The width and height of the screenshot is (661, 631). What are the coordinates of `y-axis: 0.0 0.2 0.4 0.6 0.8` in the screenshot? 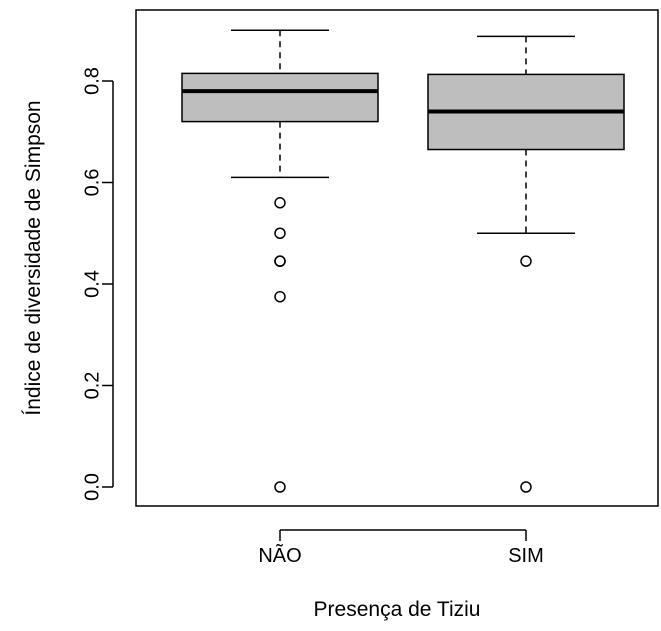 It's located at (97, 284).